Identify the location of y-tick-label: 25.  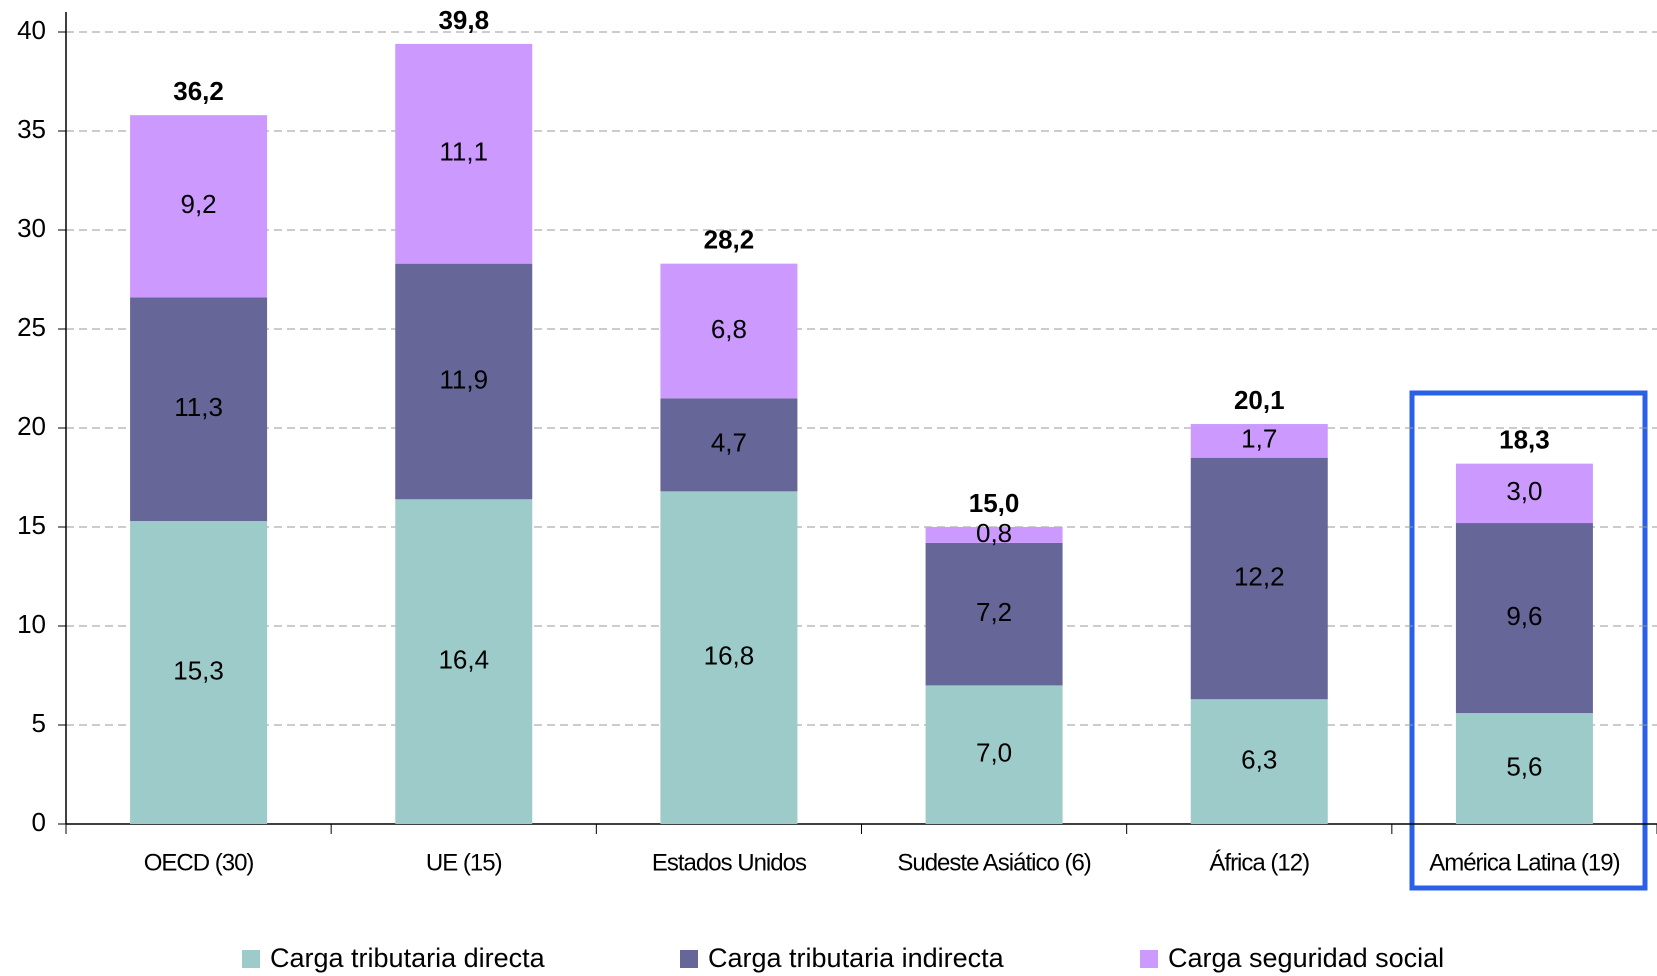
(31, 327).